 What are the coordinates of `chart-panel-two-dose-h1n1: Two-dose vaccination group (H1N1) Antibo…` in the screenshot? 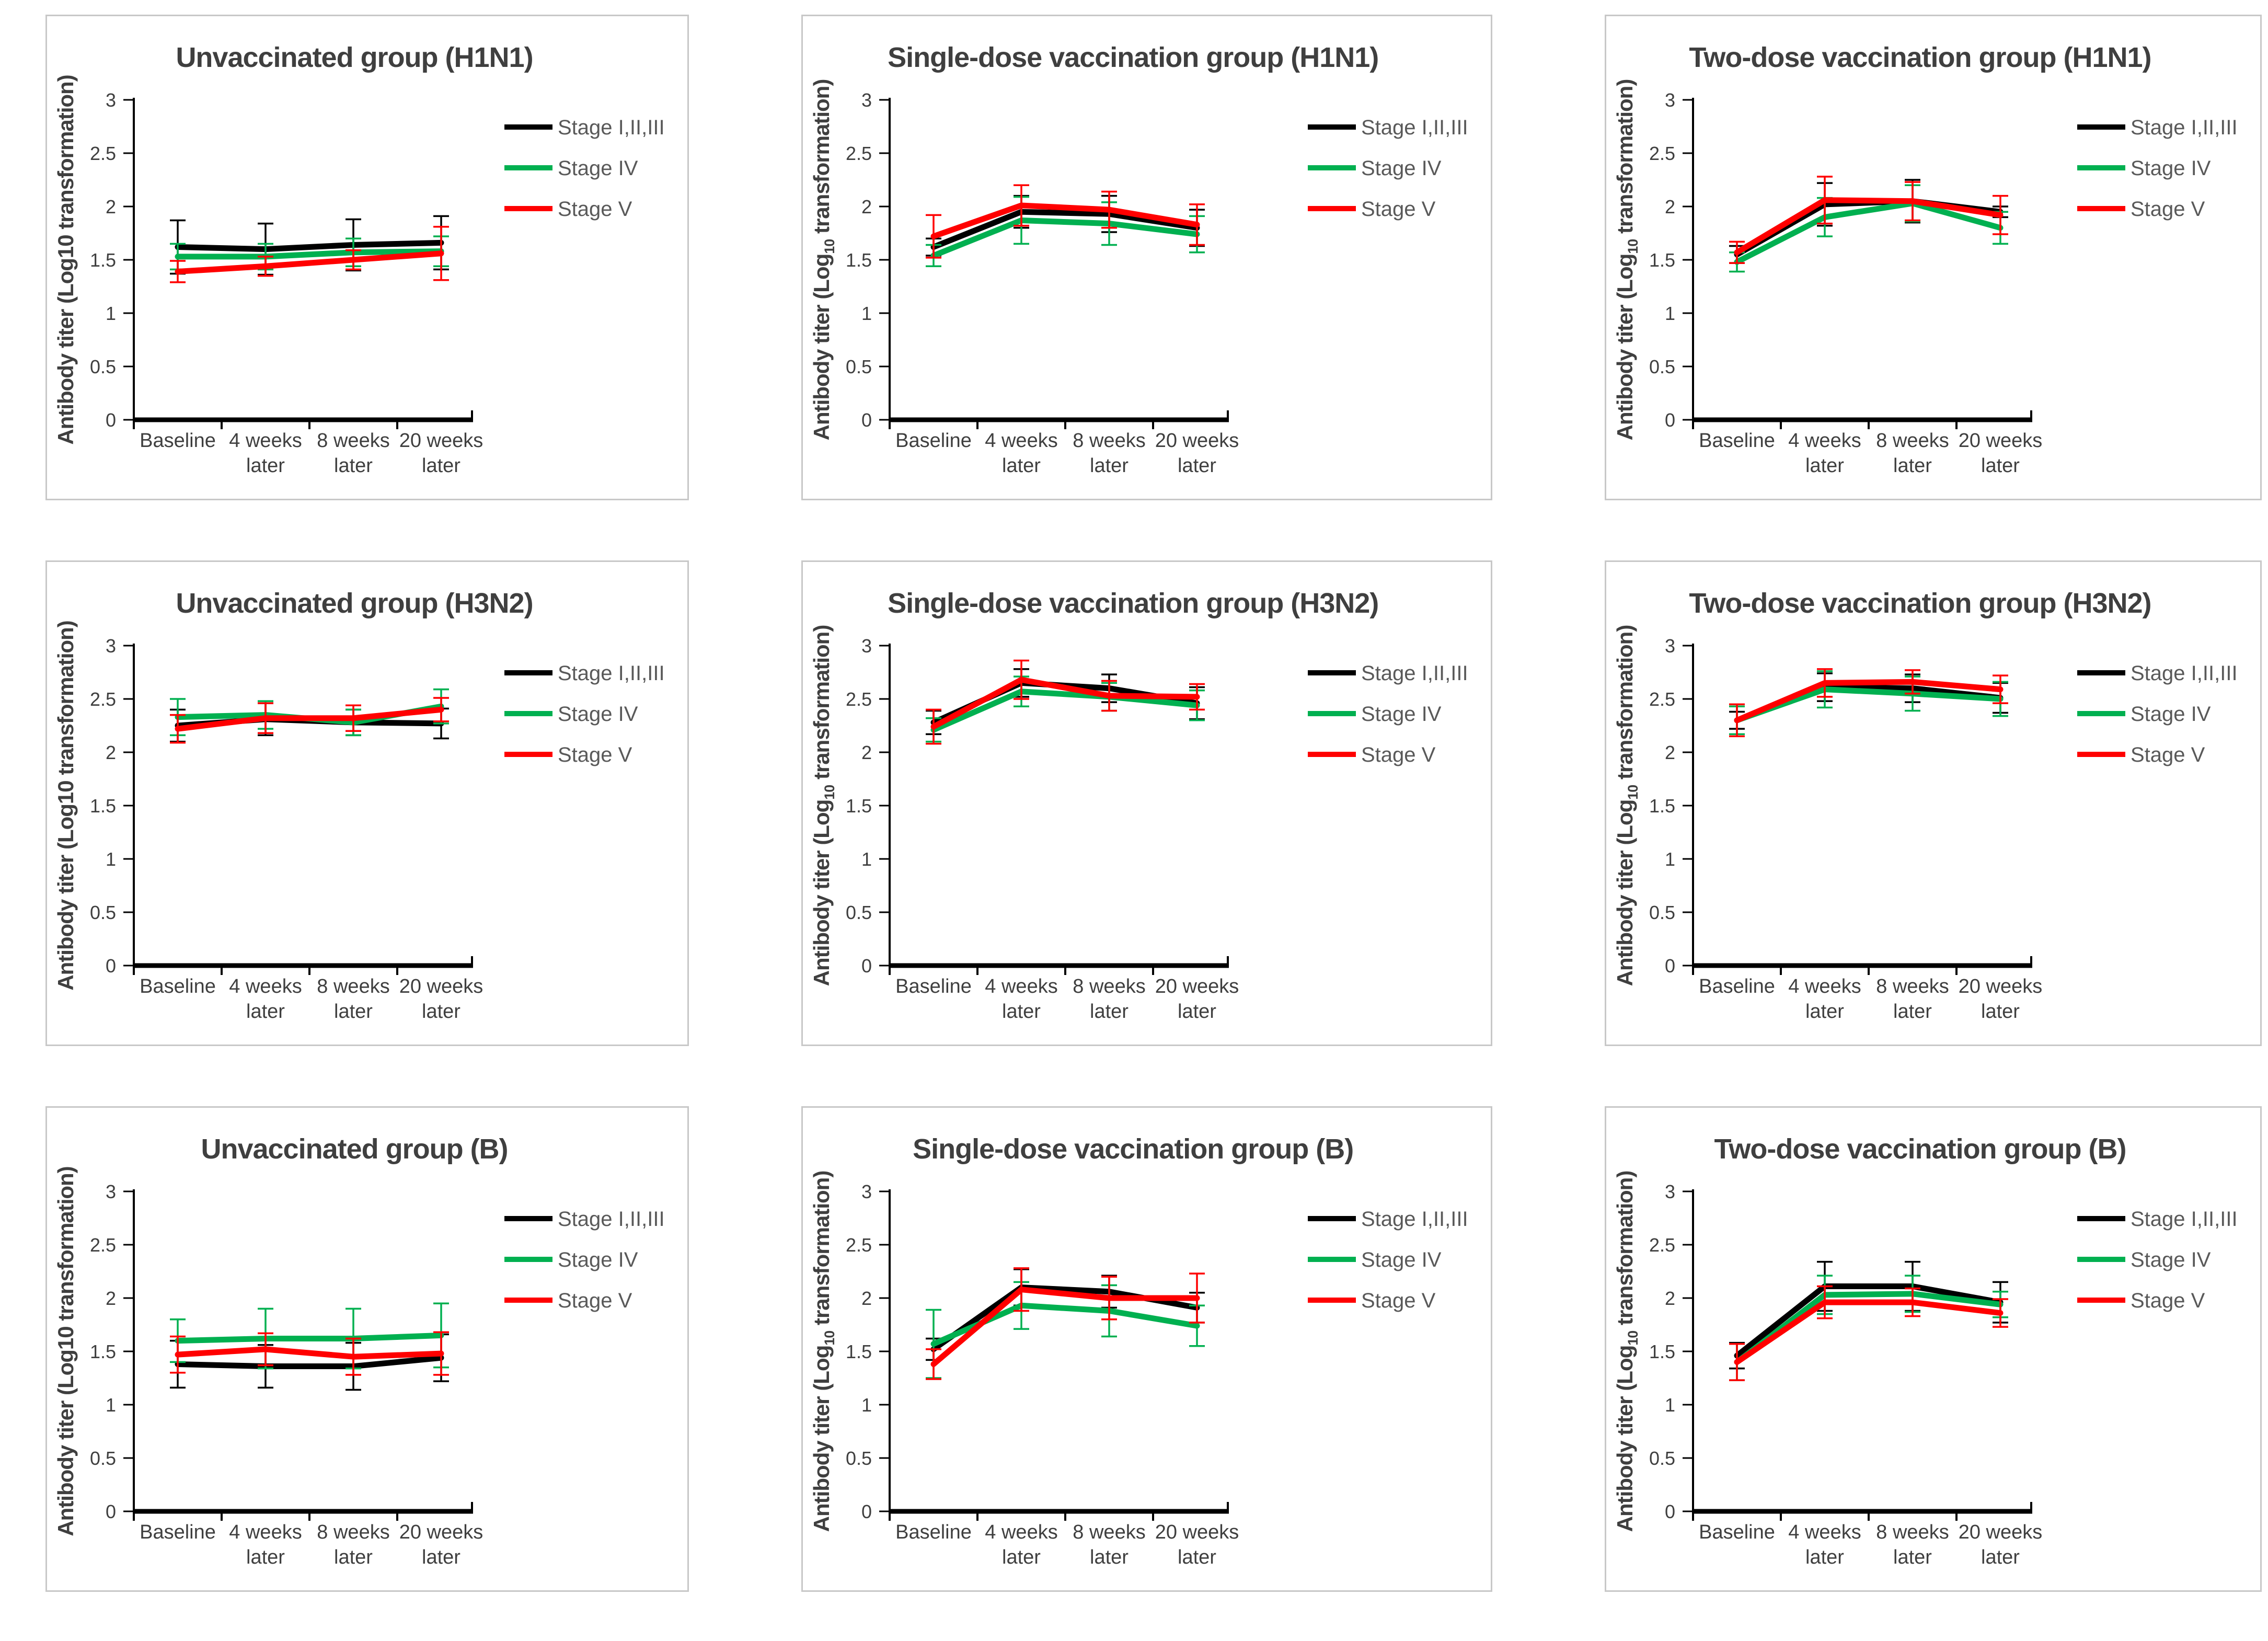 It's located at (1933, 257).